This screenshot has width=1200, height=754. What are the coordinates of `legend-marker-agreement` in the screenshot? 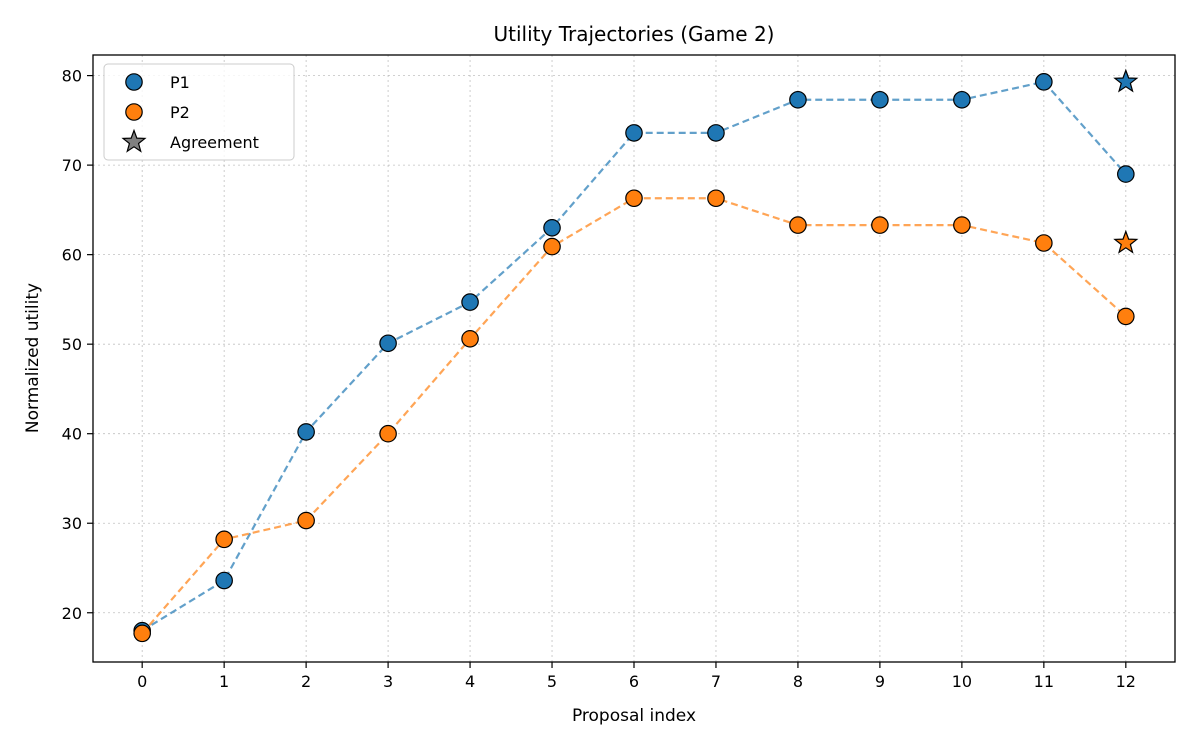 It's located at (134, 140).